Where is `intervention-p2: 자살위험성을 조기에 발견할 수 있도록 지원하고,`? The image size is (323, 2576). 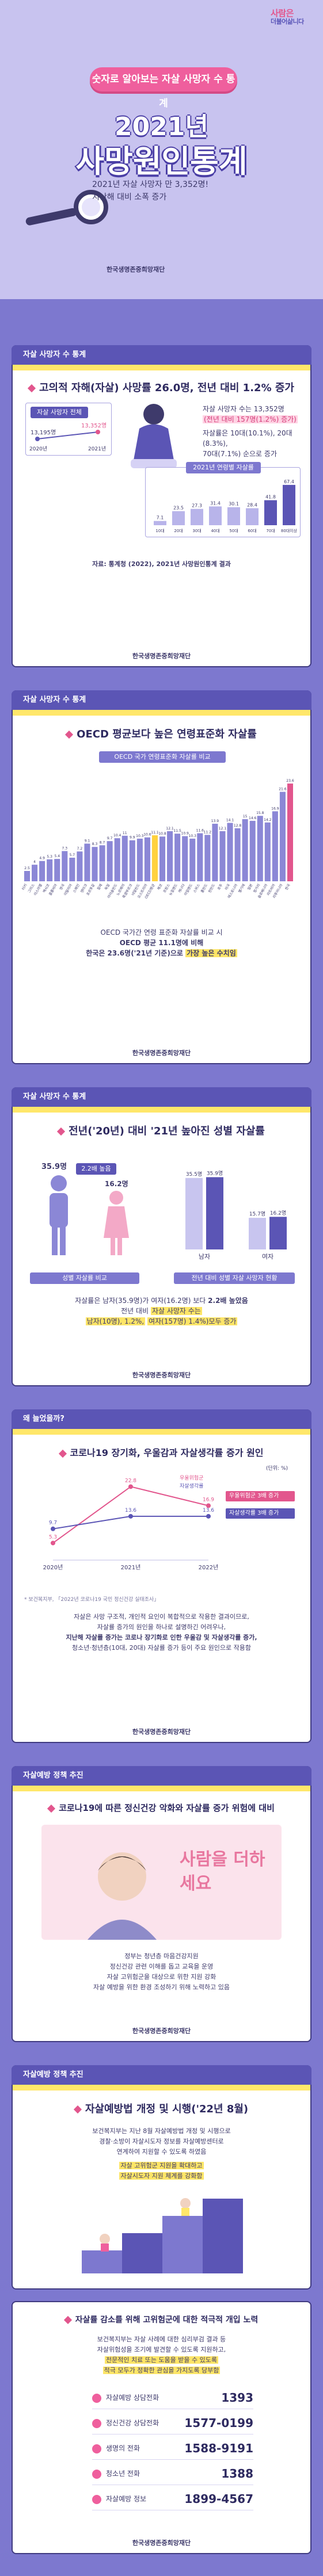
intervention-p2: 자살위험성을 조기에 발견할 수 있도록 지원하고, is located at coordinates (161, 2349).